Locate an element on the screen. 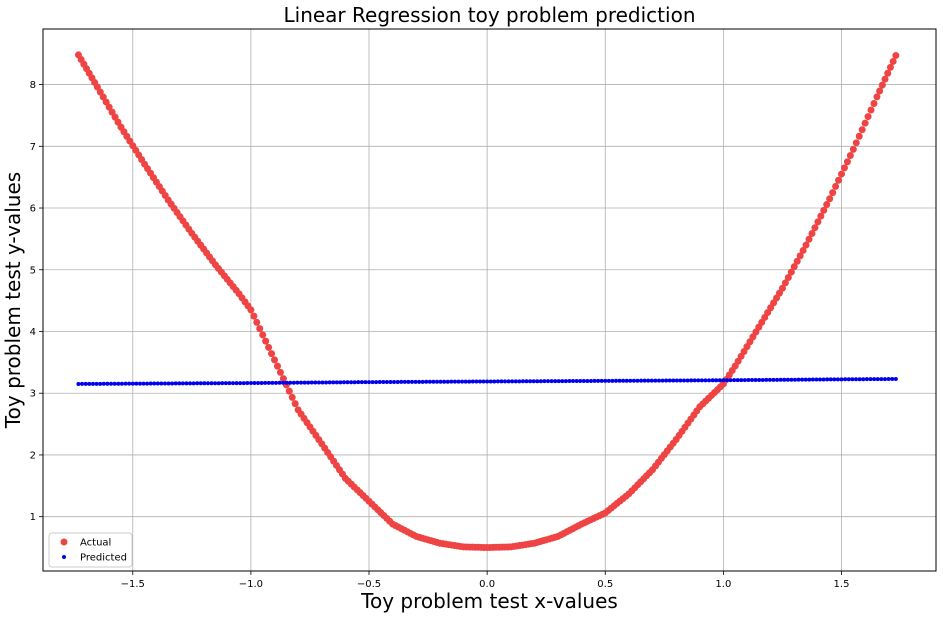  x-axis-label: Toy problem test x-values is located at coordinates (489, 601).